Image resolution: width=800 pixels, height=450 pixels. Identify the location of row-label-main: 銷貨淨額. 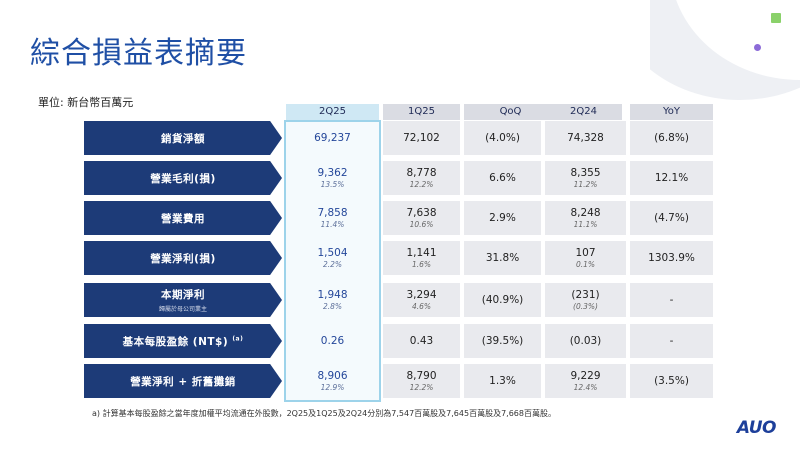
(183, 138).